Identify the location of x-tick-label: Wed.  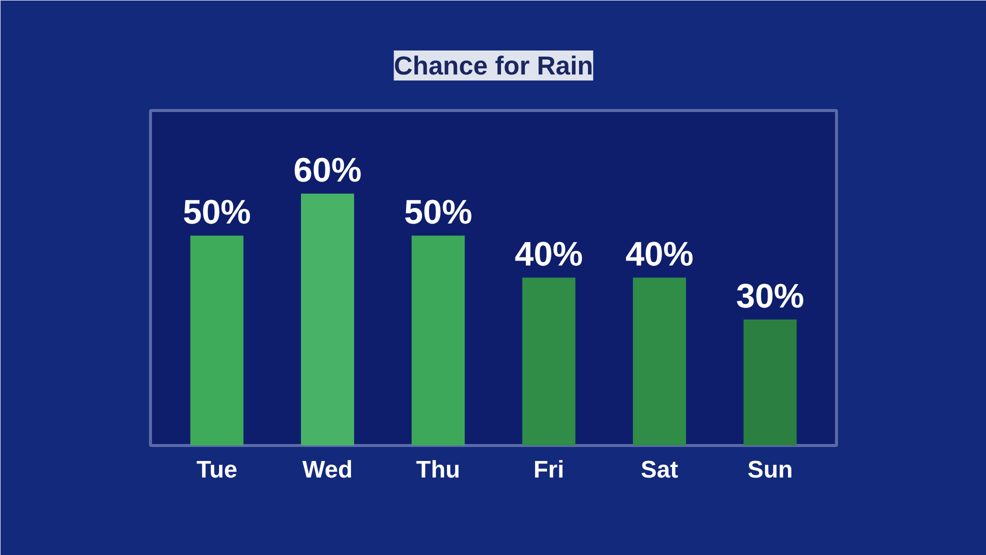
(327, 470).